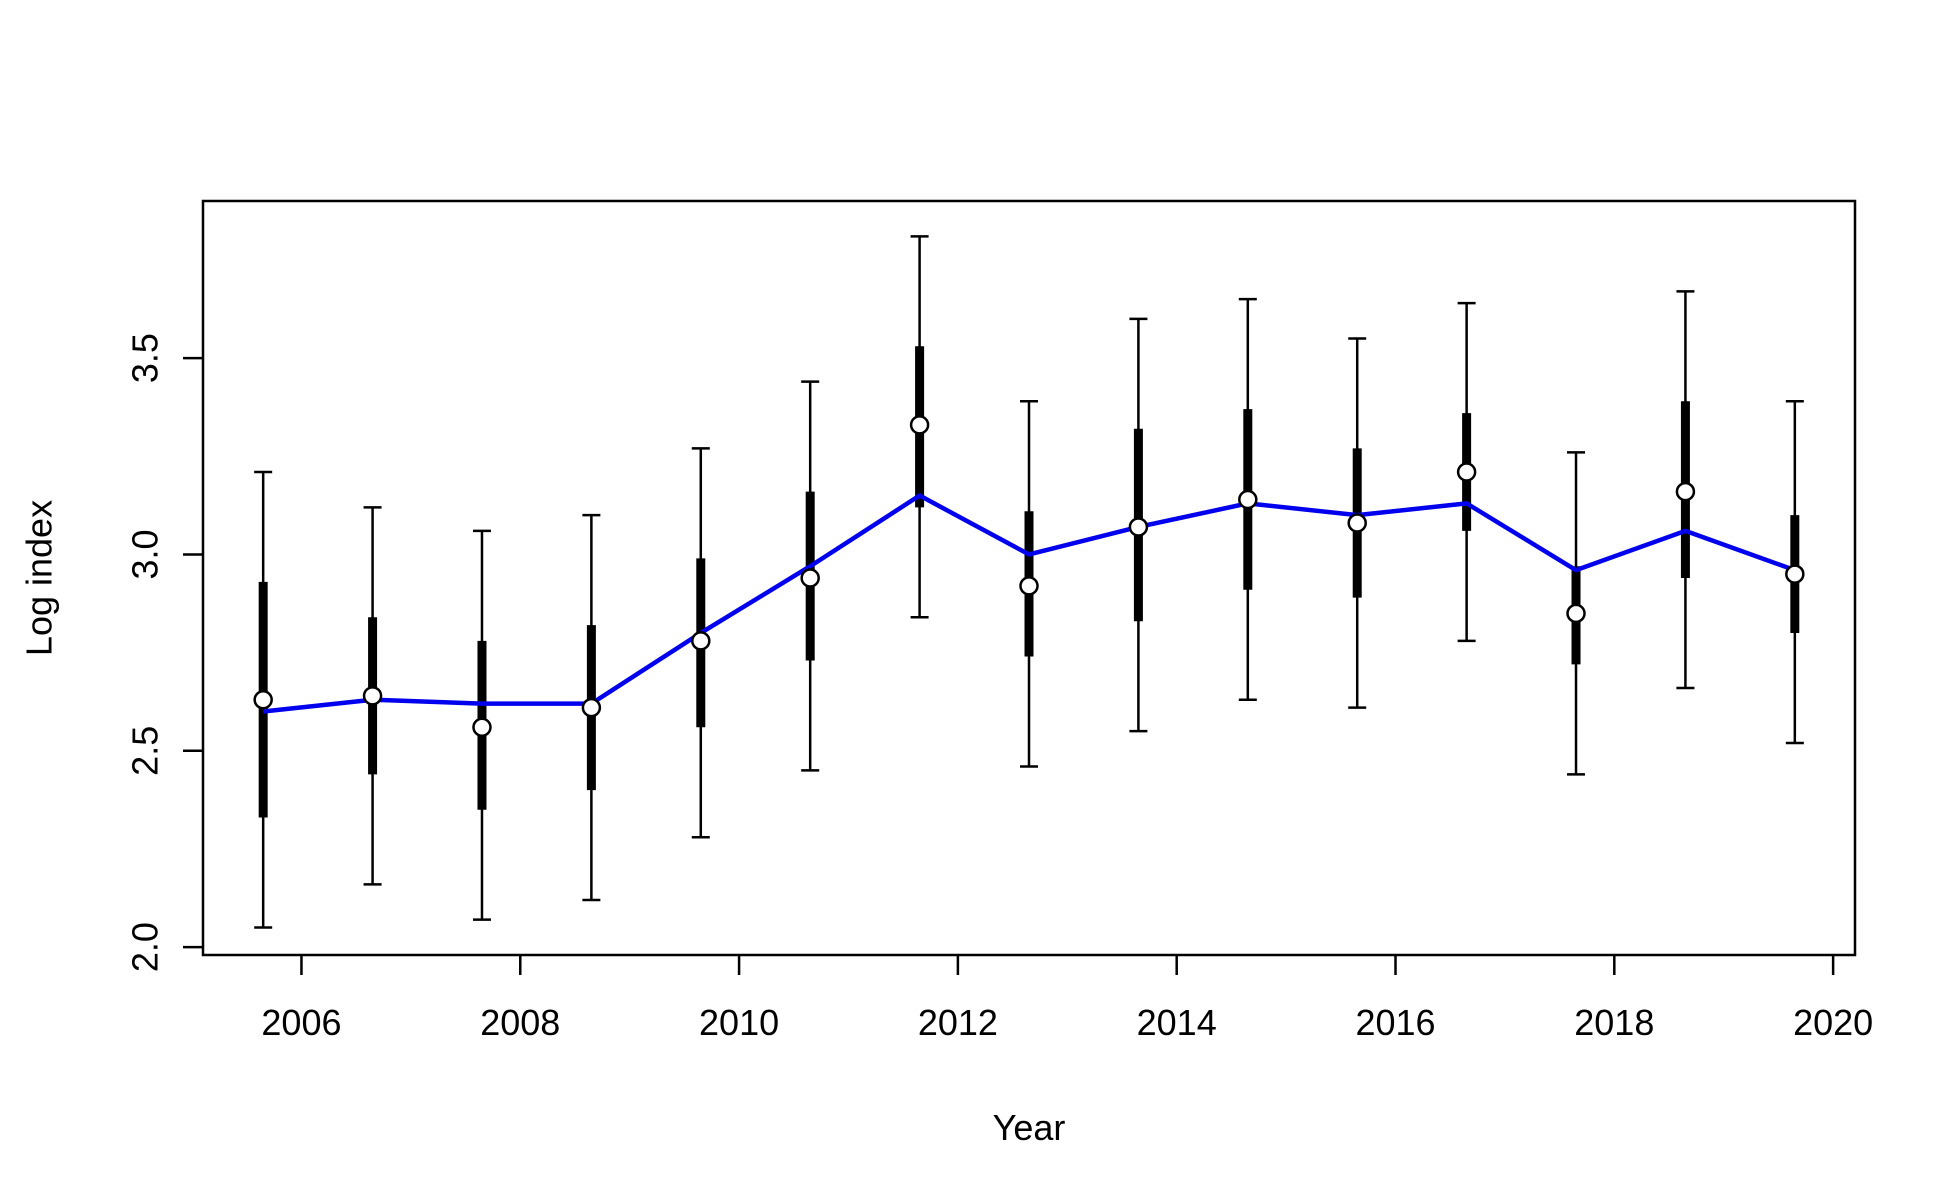 The image size is (1950, 1200). Describe the element at coordinates (1833, 1022) in the screenshot. I see `x-tick-label: 2020` at that location.